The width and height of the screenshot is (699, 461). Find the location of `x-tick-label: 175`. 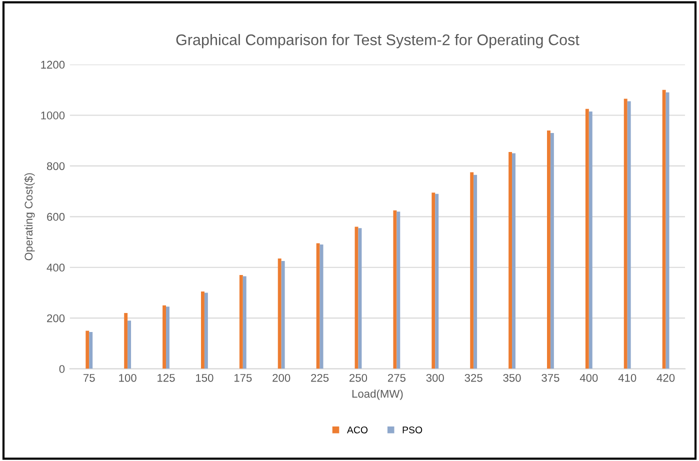

x-tick-label: 175 is located at coordinates (243, 378).